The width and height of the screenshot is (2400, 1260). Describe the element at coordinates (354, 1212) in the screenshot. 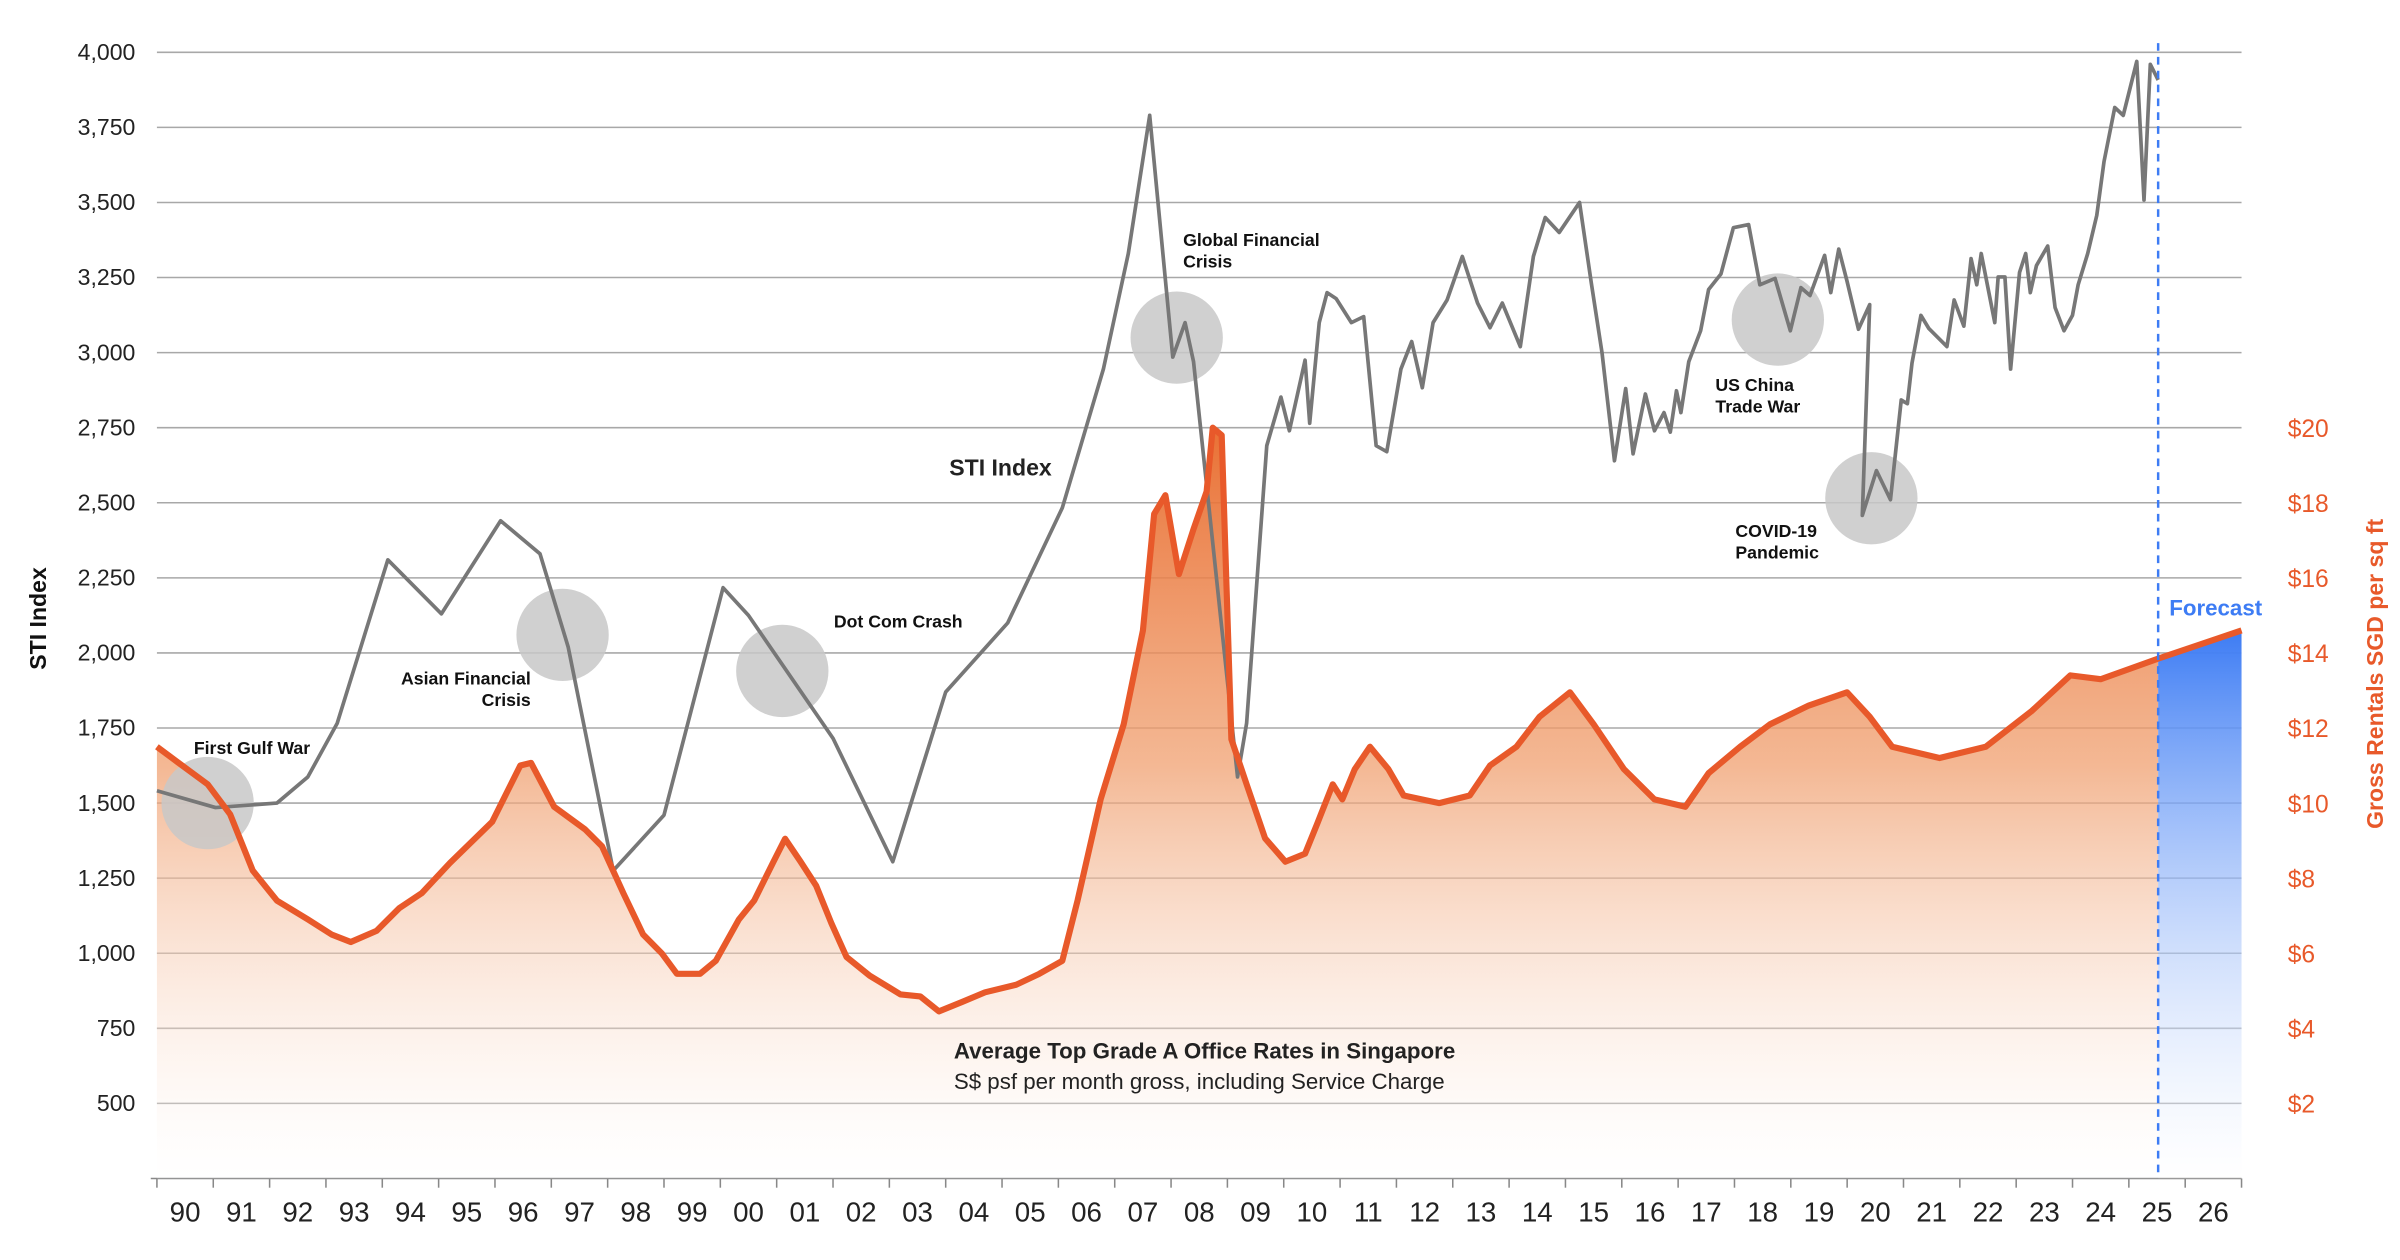

I see `x-tick-label: 93` at that location.